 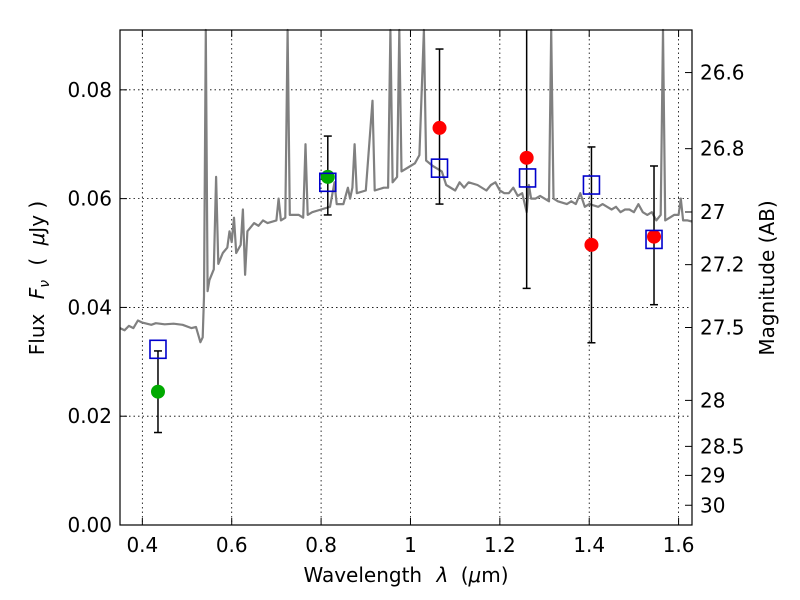 What do you see at coordinates (37, 262) in the screenshot?
I see `y-axis-title-unit-open: (` at bounding box center [37, 262].